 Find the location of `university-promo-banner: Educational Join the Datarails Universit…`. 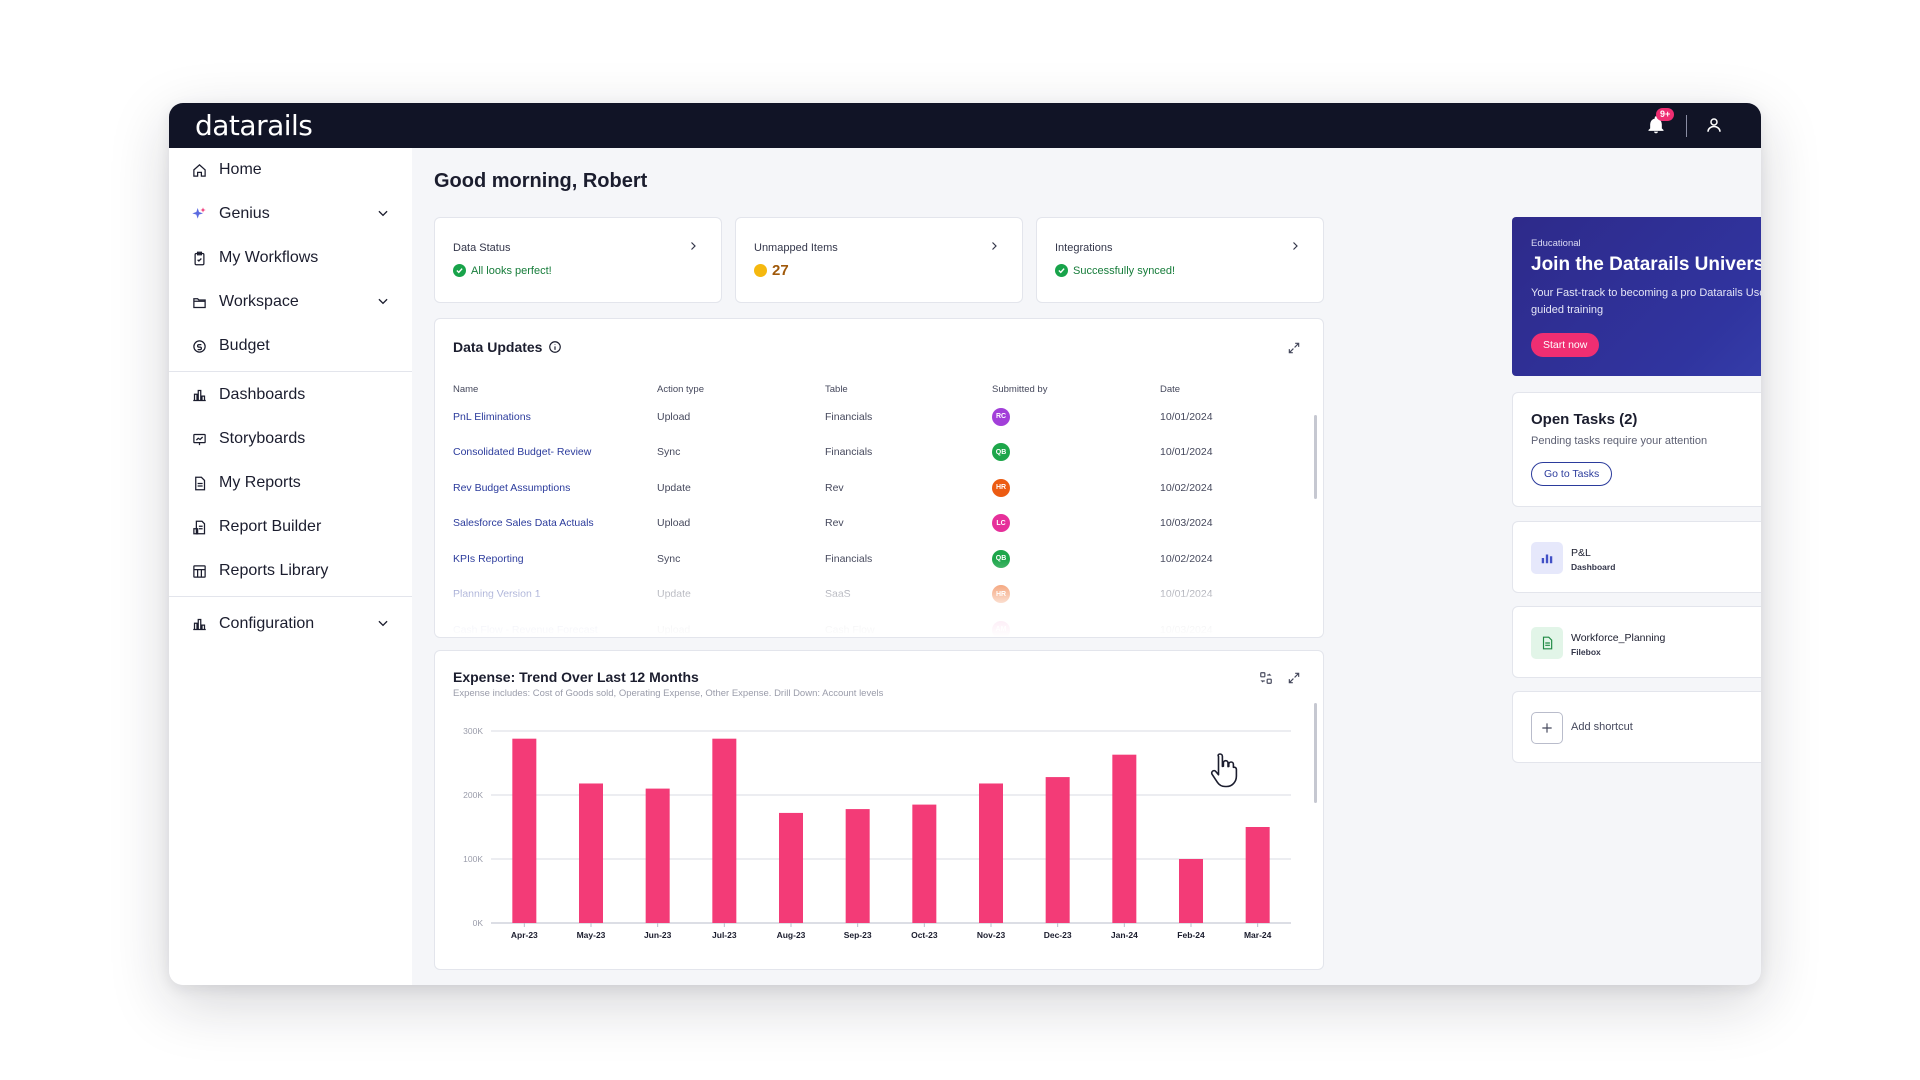

university-promo-banner: Educational Join the Datarails Universit… is located at coordinates (1636, 296).